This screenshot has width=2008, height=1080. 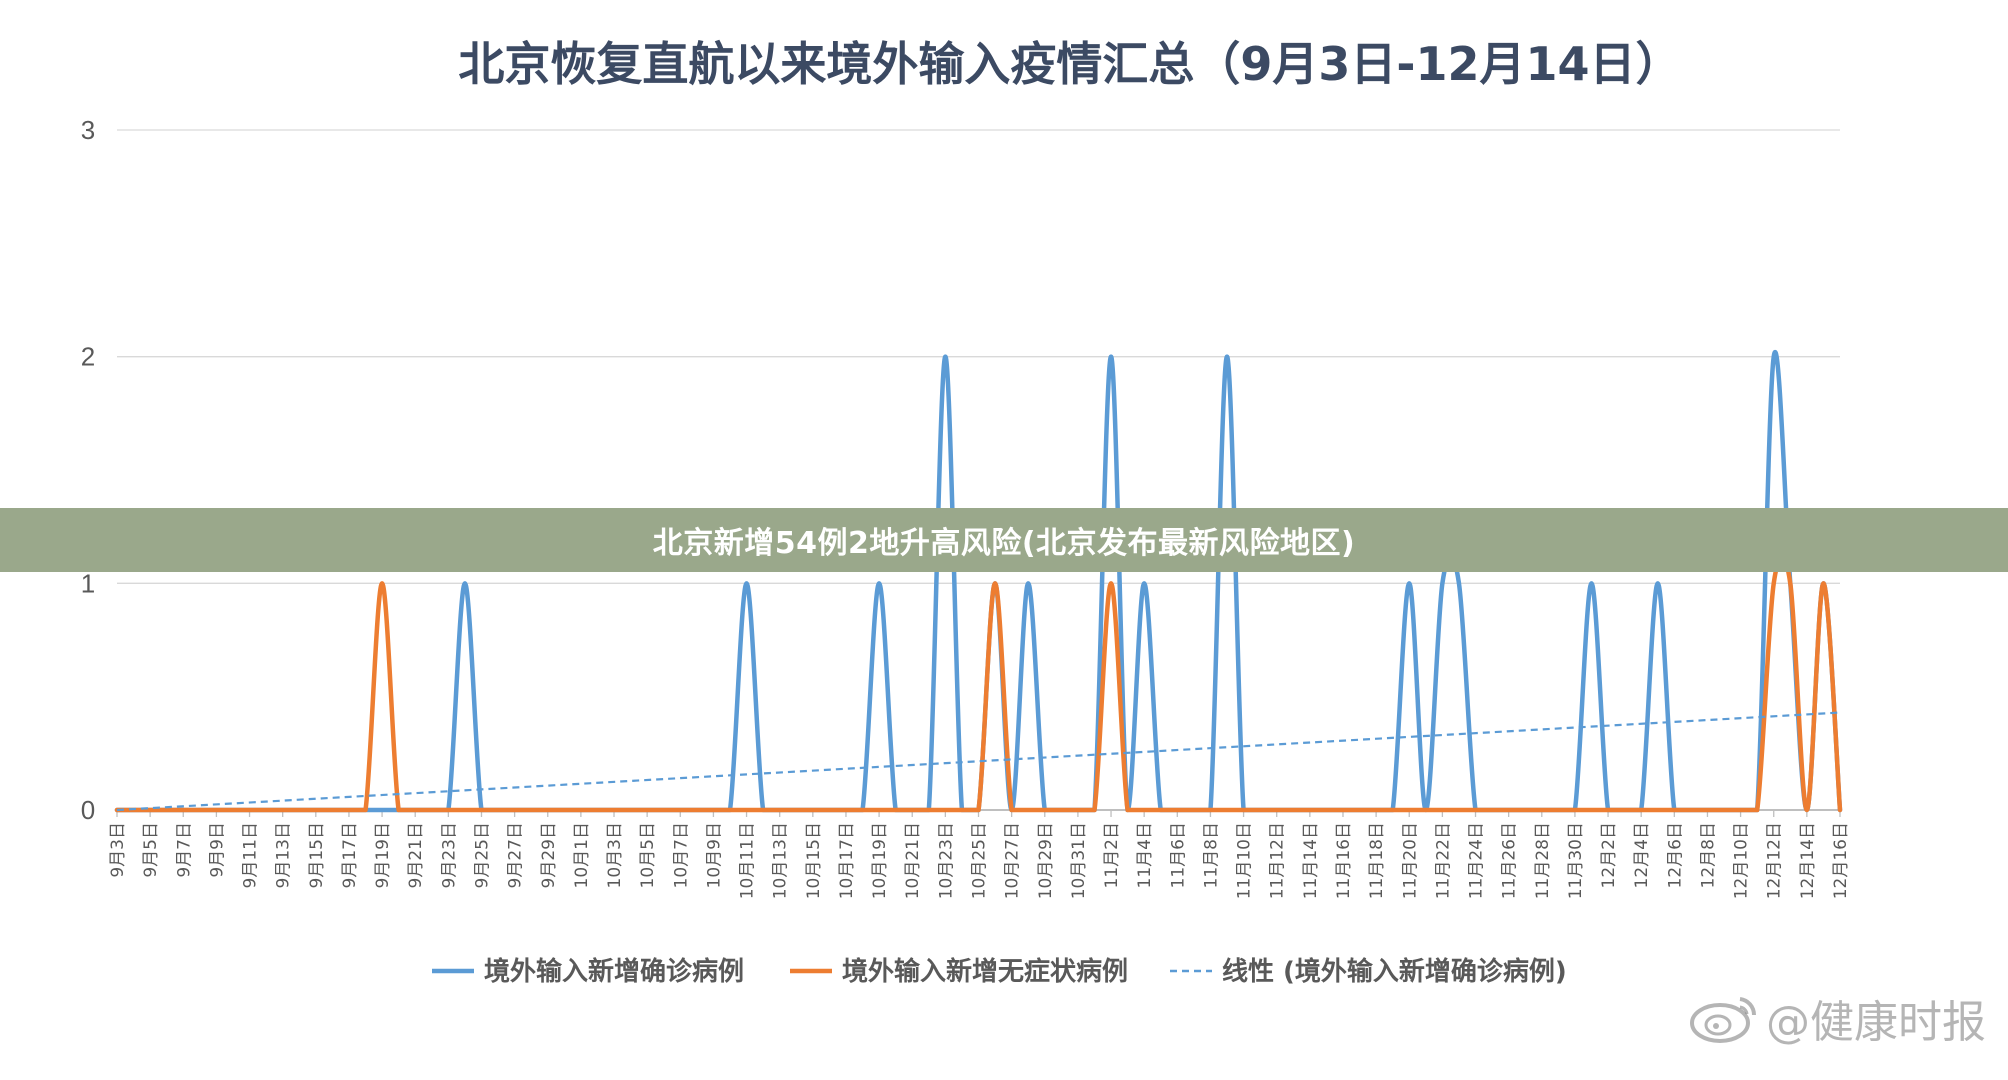 What do you see at coordinates (1344, 860) in the screenshot?
I see `x-tick-label: 11月16日` at bounding box center [1344, 860].